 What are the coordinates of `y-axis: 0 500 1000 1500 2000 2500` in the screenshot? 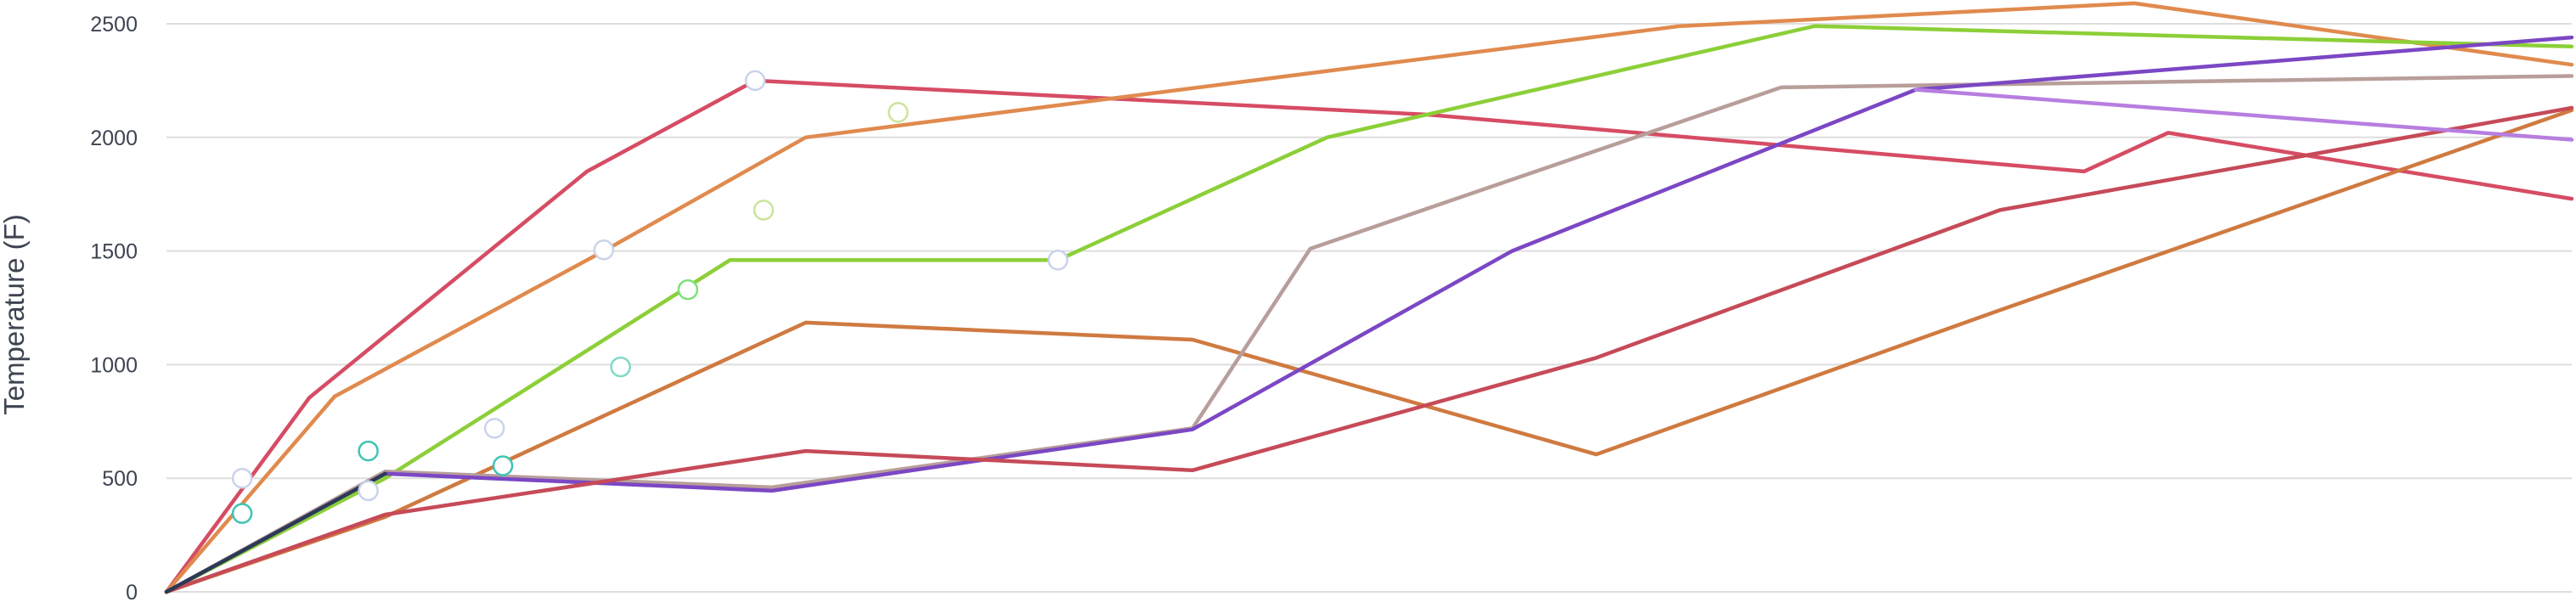 It's located at (114, 309).